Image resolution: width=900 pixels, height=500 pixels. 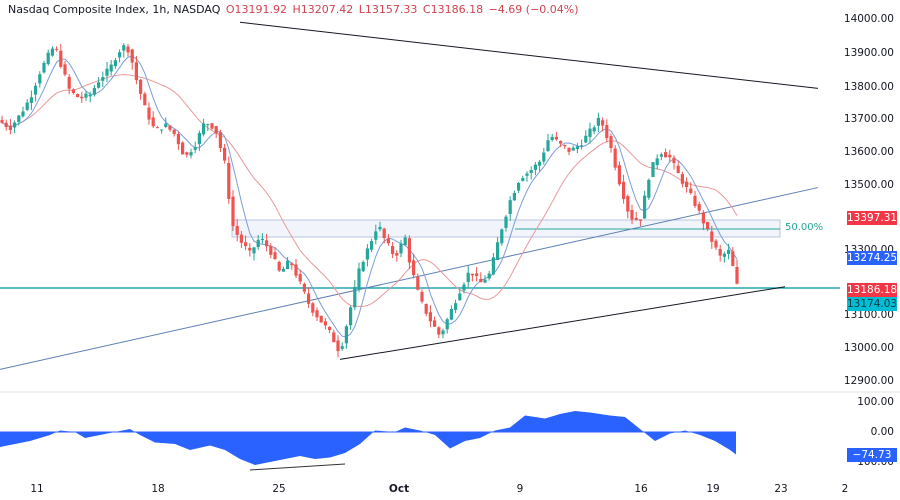 What do you see at coordinates (872, 218) in the screenshot?
I see `ma-slow-price-tag: 13397.31` at bounding box center [872, 218].